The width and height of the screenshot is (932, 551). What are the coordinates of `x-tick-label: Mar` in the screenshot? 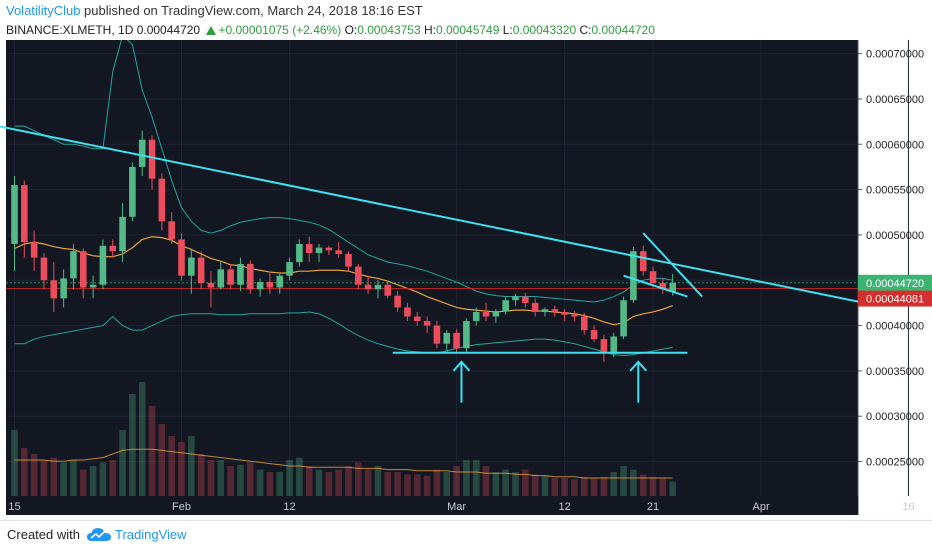 It's located at (456, 507).